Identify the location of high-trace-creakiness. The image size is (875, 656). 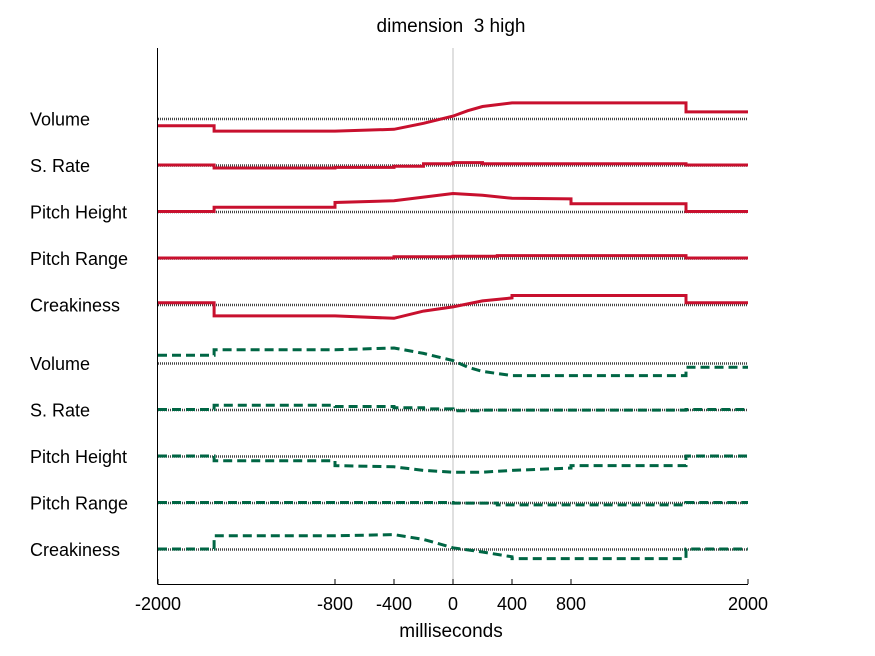
(453, 307).